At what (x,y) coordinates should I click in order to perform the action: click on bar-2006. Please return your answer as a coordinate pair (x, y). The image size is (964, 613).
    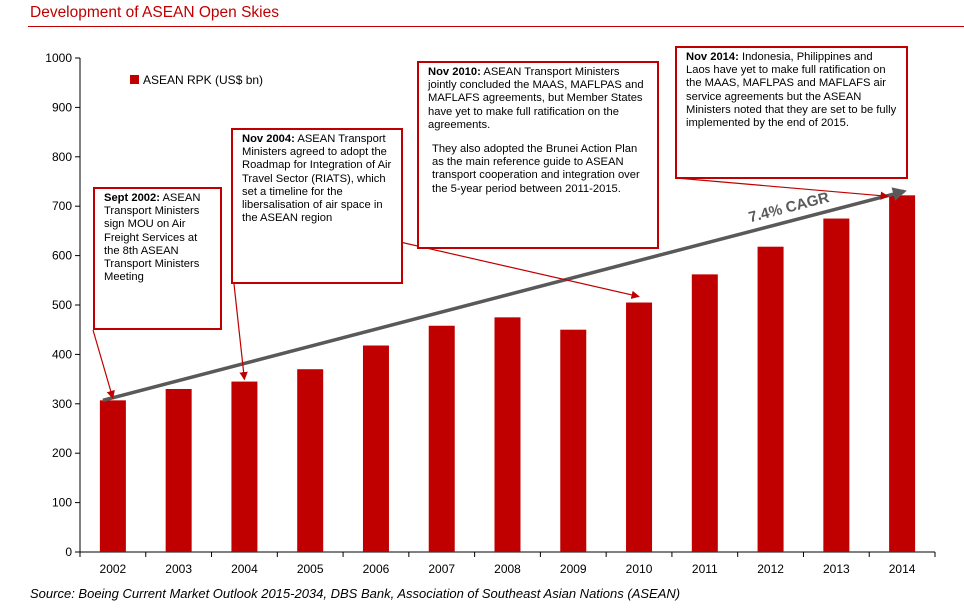
    Looking at the image, I should click on (375, 448).